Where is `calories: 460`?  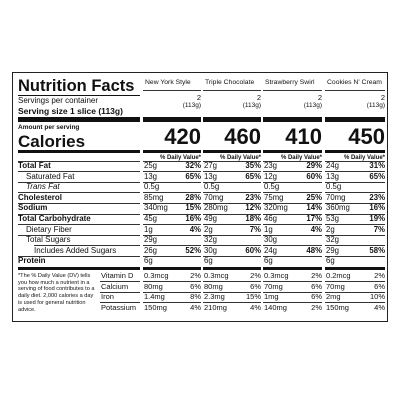 calories: 460 is located at coordinates (242, 136).